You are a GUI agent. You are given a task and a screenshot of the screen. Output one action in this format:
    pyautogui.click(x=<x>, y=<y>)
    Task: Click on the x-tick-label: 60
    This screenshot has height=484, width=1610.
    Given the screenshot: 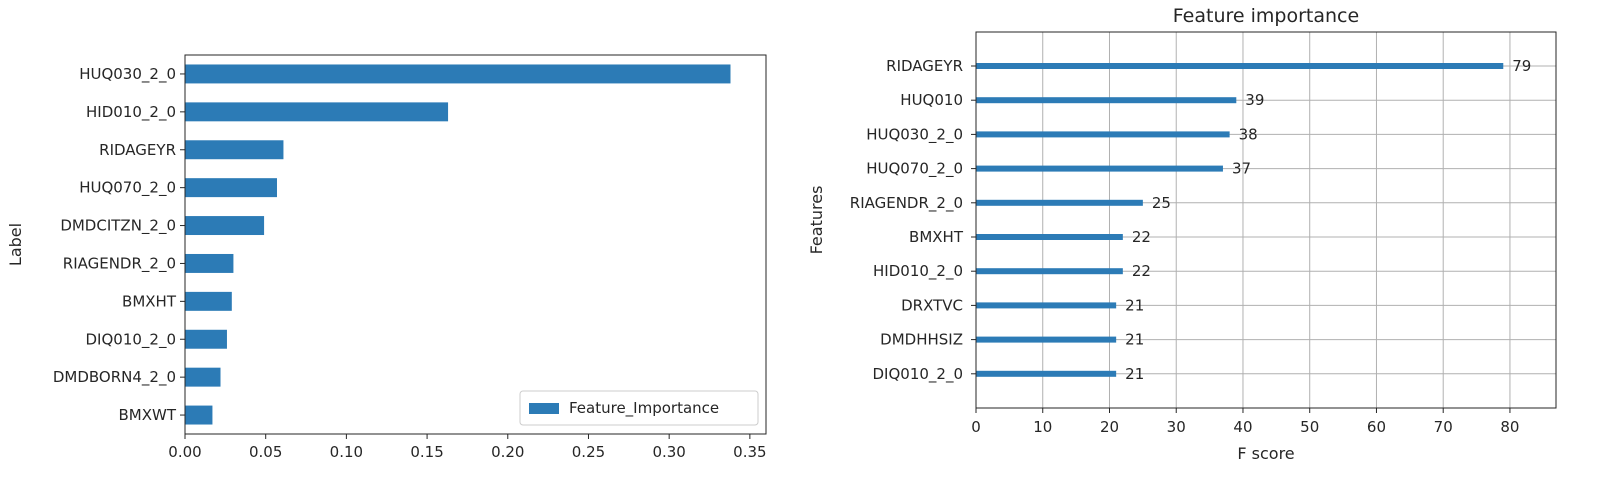 What is the action you would take?
    pyautogui.click(x=1376, y=427)
    